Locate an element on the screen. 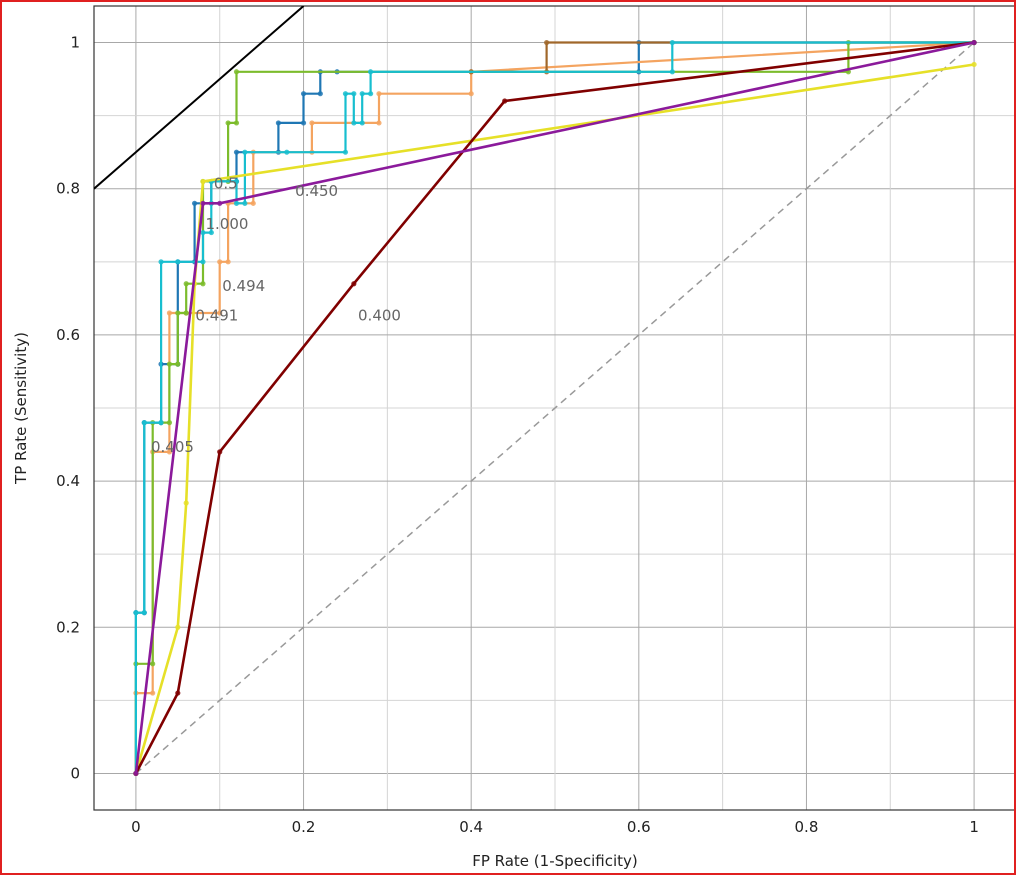 This screenshot has width=1016, height=875. x-tick-label: 0.4 is located at coordinates (471, 827).